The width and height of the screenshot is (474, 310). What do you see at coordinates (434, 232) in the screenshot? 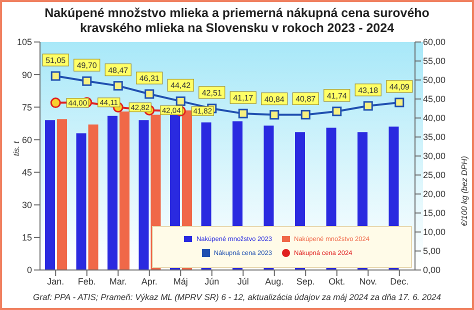
I see `y2-tick-label: 10,00` at bounding box center [434, 232].